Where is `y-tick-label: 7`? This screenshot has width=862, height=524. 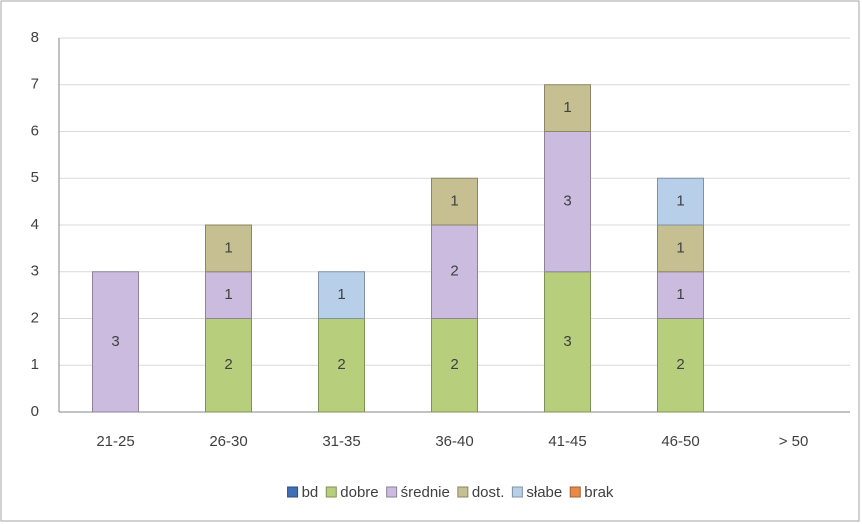 y-tick-label: 7 is located at coordinates (35, 84).